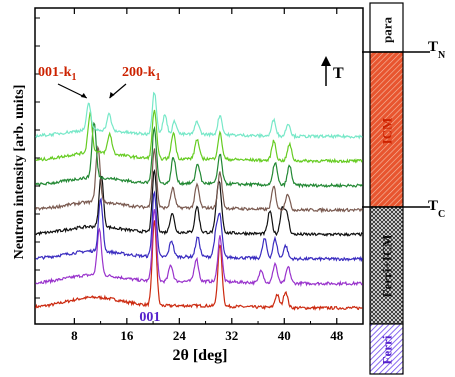 The width and height of the screenshot is (455, 377). What do you see at coordinates (326, 61) in the screenshot?
I see `temperature-arrow-head` at bounding box center [326, 61].